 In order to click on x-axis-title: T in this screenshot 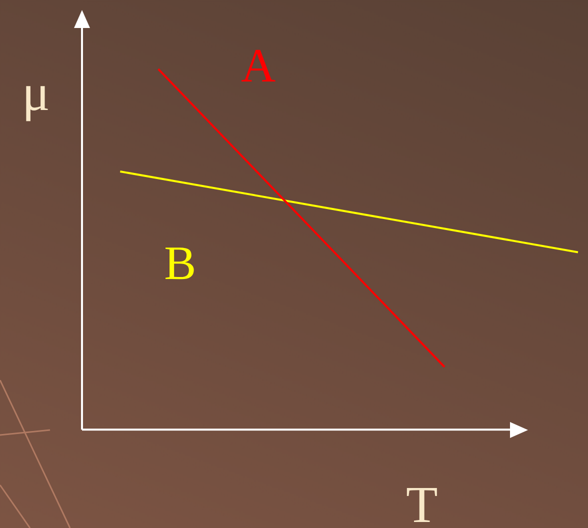, I will do `click(422, 502)`.